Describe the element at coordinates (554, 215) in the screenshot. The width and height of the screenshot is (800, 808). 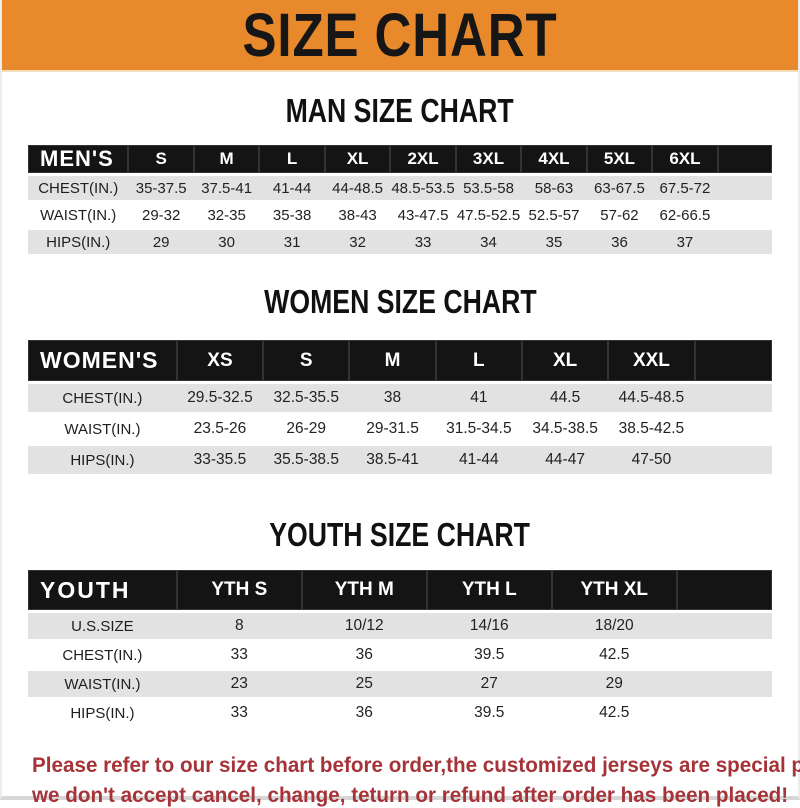
I see `size-value-cell: 52.5-57` at that location.